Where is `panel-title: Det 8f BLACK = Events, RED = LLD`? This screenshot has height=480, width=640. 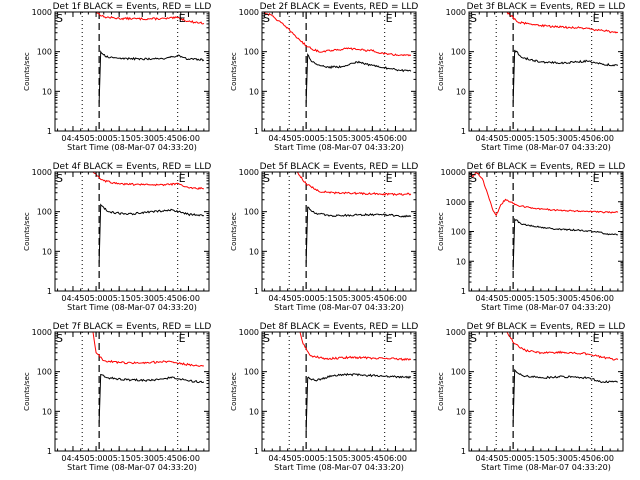 panel-title: Det 8f BLACK = Events, RED = LLD is located at coordinates (339, 327).